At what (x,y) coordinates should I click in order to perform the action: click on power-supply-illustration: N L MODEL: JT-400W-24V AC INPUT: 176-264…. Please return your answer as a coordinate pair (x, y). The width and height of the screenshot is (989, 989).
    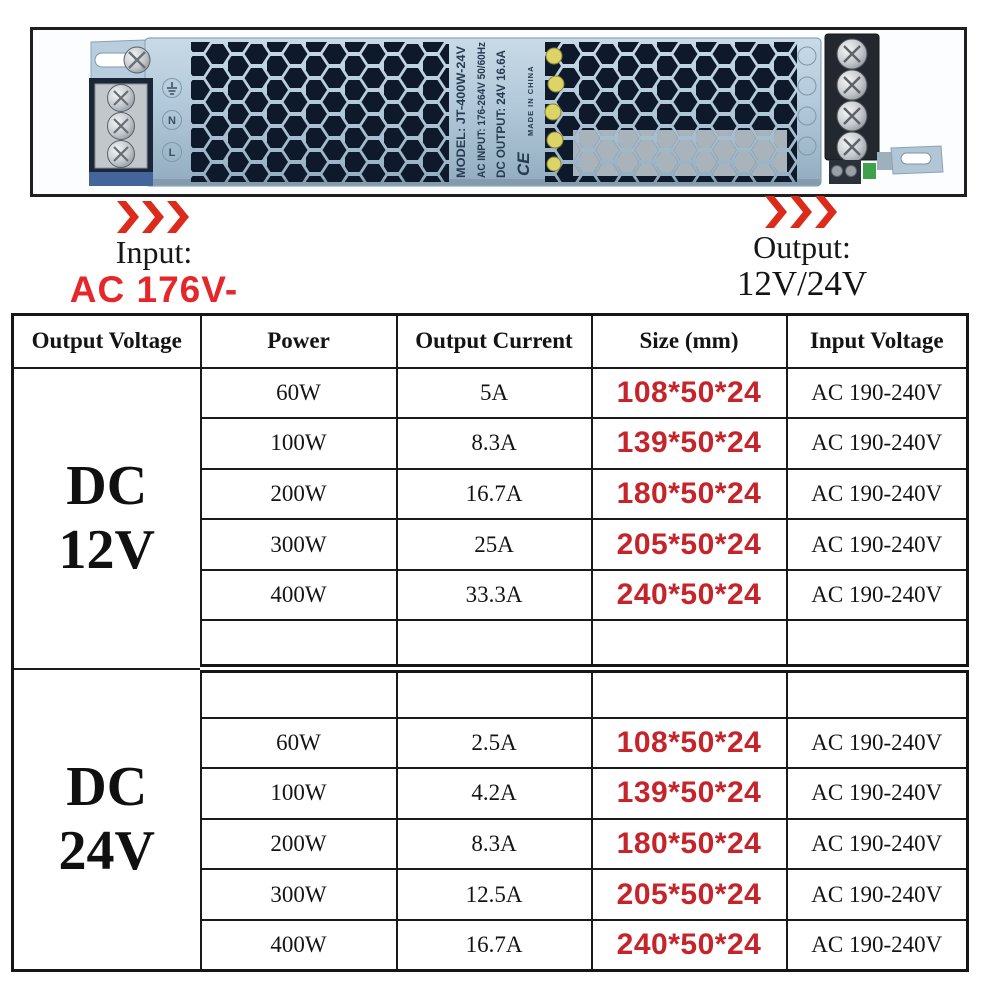
    Looking at the image, I should click on (516, 110).